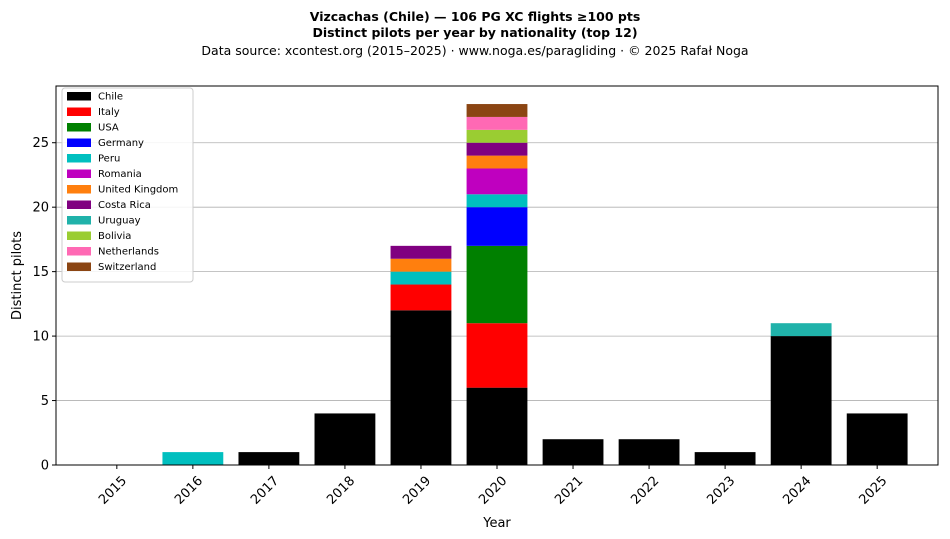 The width and height of the screenshot is (950, 539). What do you see at coordinates (496, 523) in the screenshot?
I see `x-axis-label: Year` at bounding box center [496, 523].